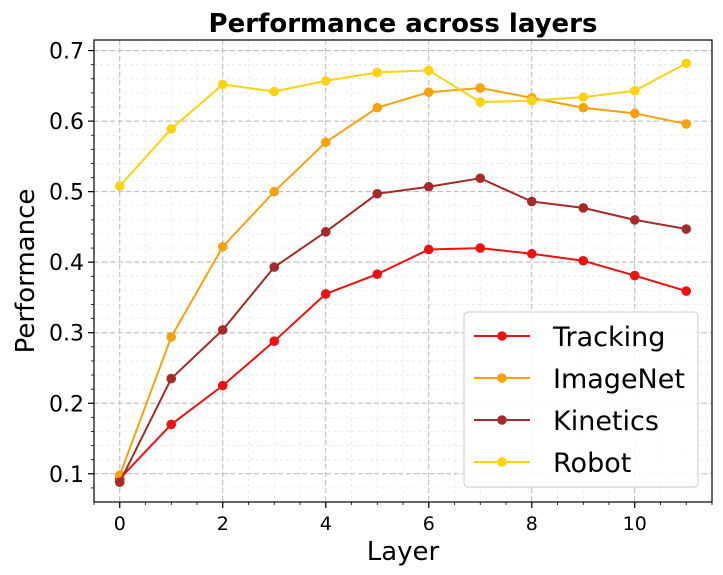  Describe the element at coordinates (66, 475) in the screenshot. I see `y-tick-label: 0.1` at that location.